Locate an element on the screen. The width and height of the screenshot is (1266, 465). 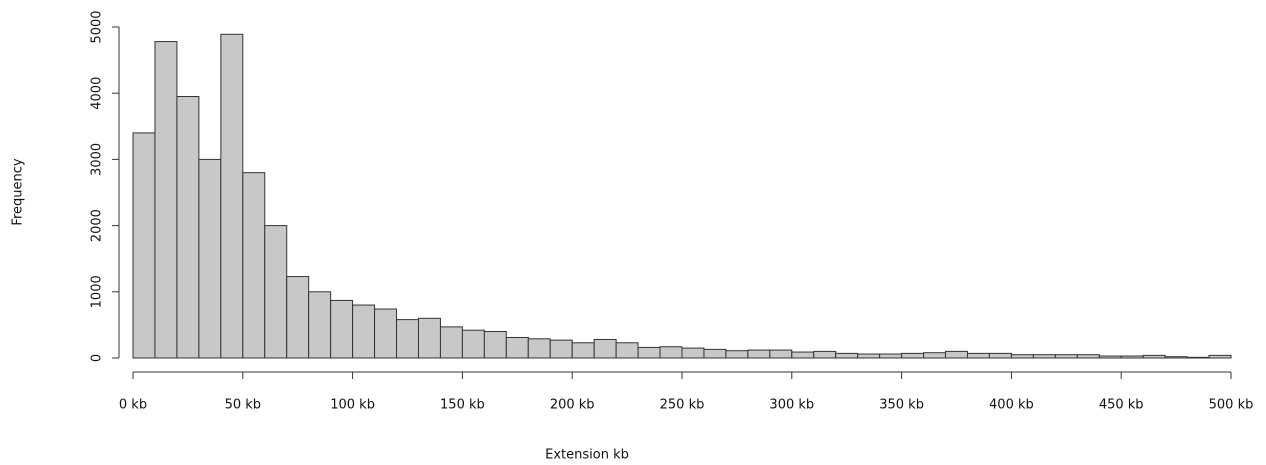
x-tick-label: 150 kb is located at coordinates (462, 405).